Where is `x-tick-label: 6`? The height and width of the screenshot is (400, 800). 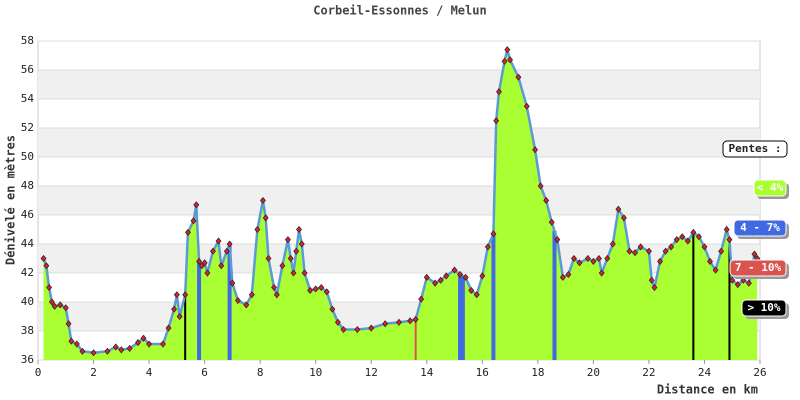
x-tick-label: 6 is located at coordinates (204, 372).